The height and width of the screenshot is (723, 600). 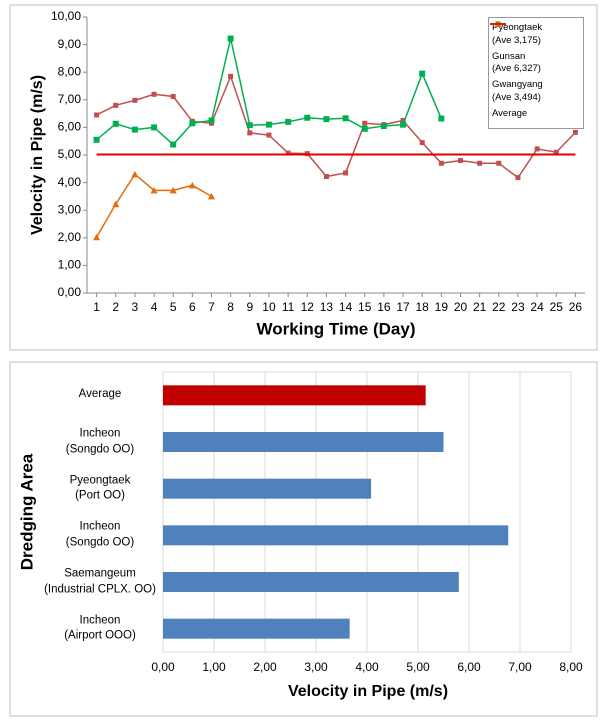 I want to click on x-tick-label: 8, so click(x=230, y=307).